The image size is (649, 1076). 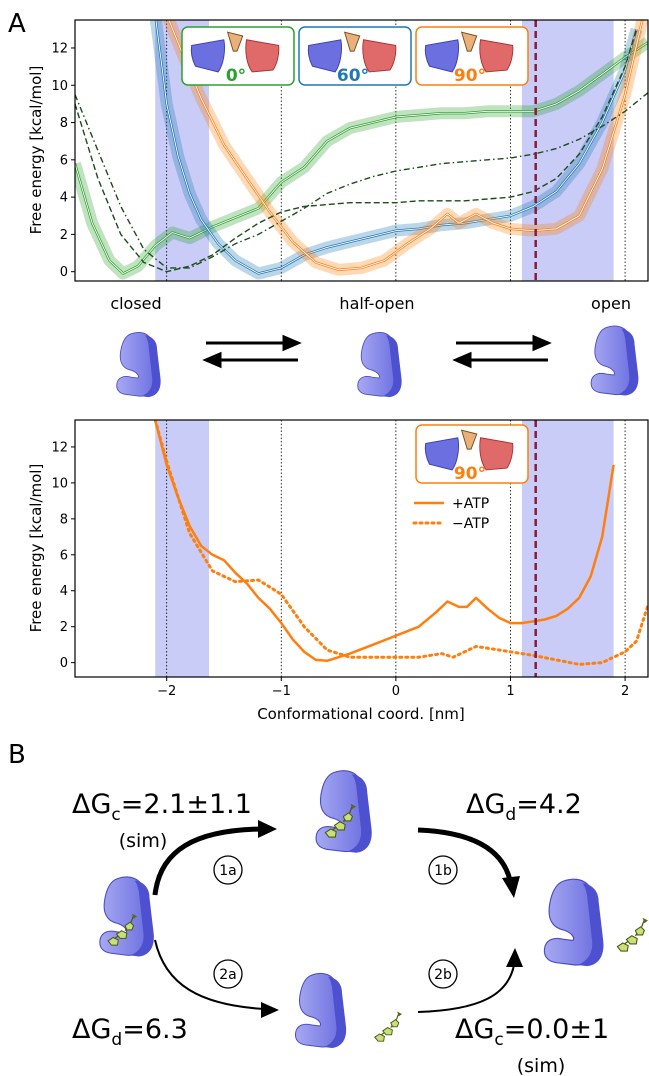 What do you see at coordinates (574, 922) in the screenshot?
I see `protein-open-end` at bounding box center [574, 922].